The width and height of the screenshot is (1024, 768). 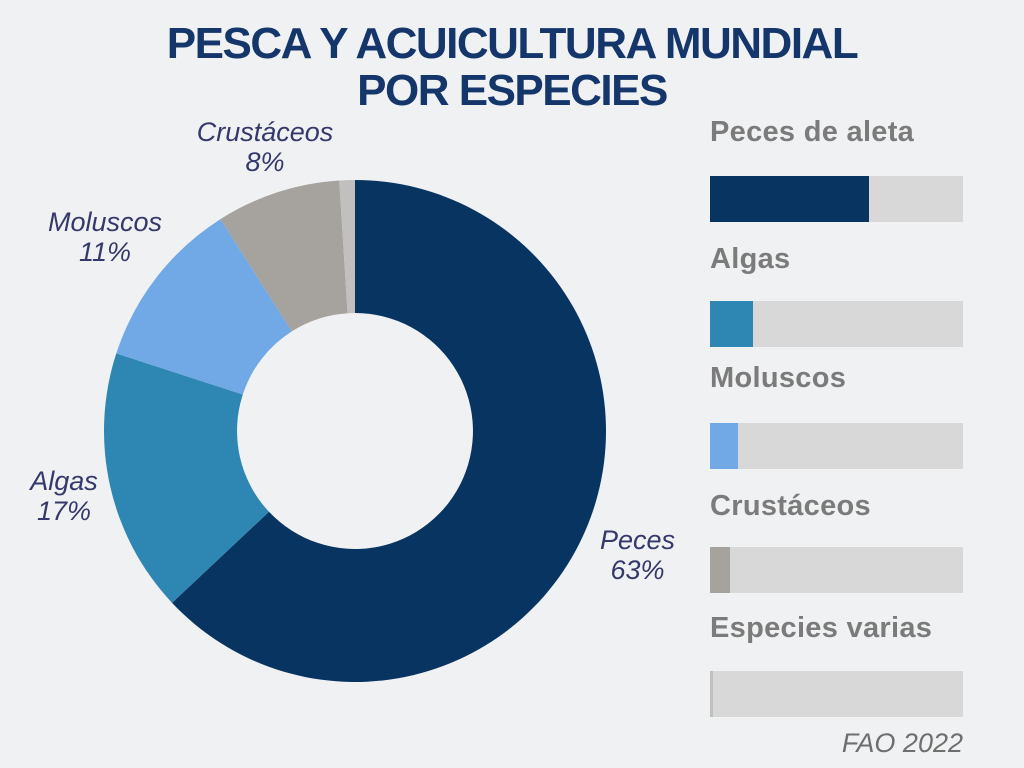 What do you see at coordinates (64, 511) in the screenshot?
I see `slice-label-pct: 17%` at bounding box center [64, 511].